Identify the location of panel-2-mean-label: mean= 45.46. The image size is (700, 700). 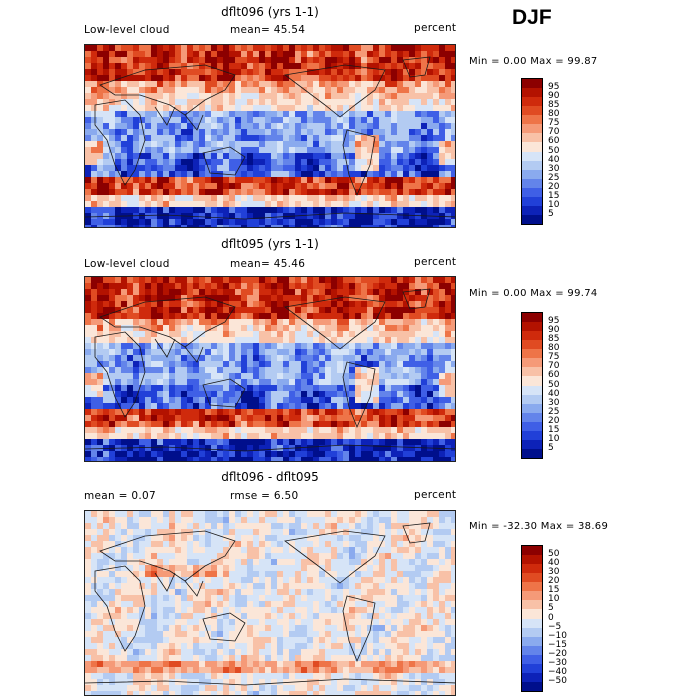
(268, 264).